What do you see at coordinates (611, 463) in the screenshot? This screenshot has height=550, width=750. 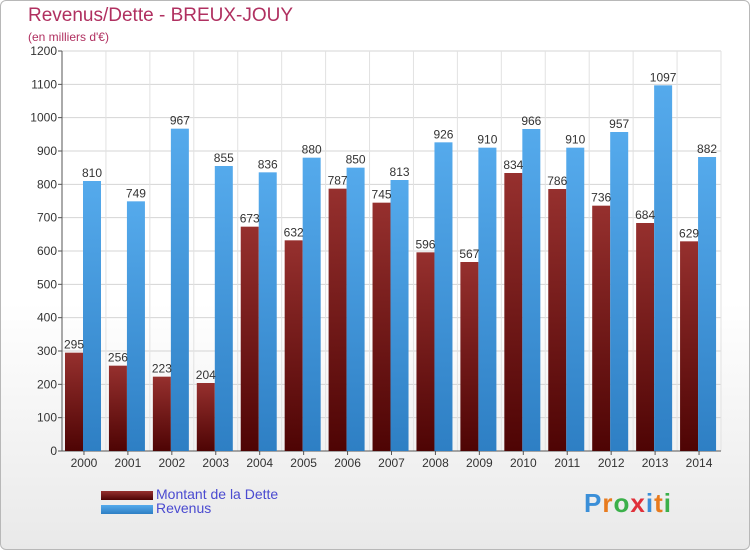 I see `x-tick-label: 2012` at bounding box center [611, 463].